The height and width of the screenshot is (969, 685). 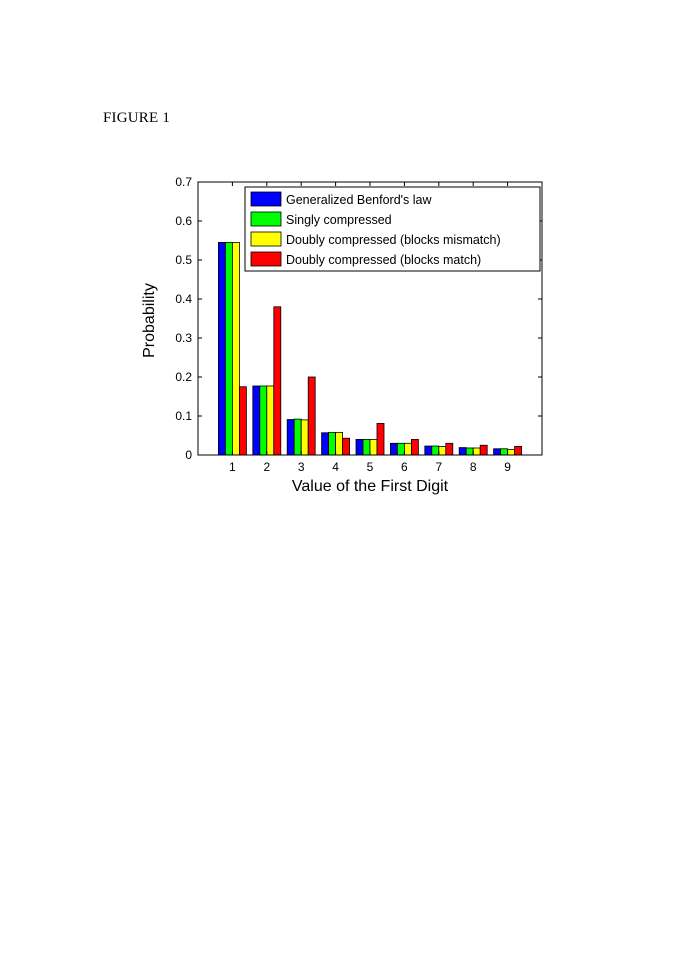 What do you see at coordinates (370, 486) in the screenshot?
I see `x-axis-title: Value of the First Digit` at bounding box center [370, 486].